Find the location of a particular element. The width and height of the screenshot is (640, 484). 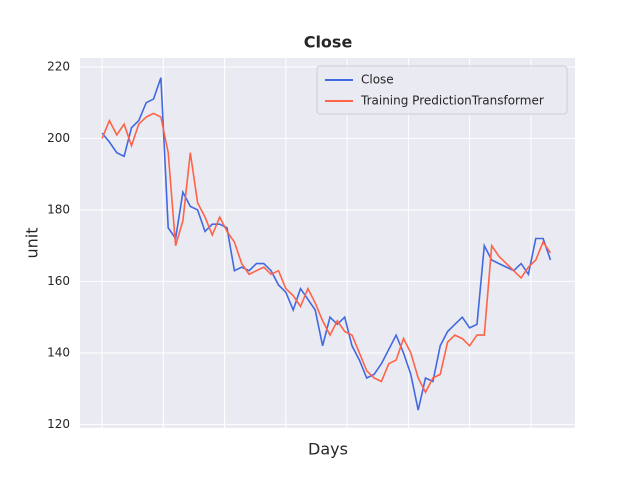

legend-label: Training PredictionTransformer is located at coordinates (452, 101).